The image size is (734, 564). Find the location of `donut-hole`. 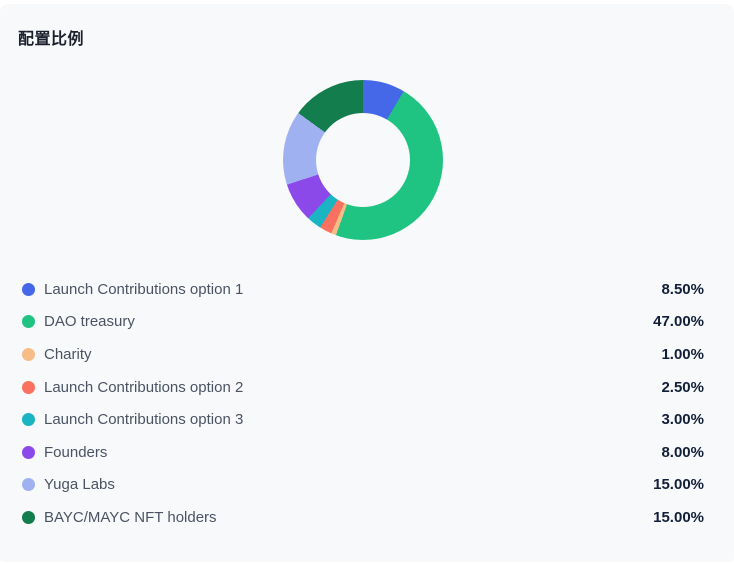

donut-hole is located at coordinates (363, 160).